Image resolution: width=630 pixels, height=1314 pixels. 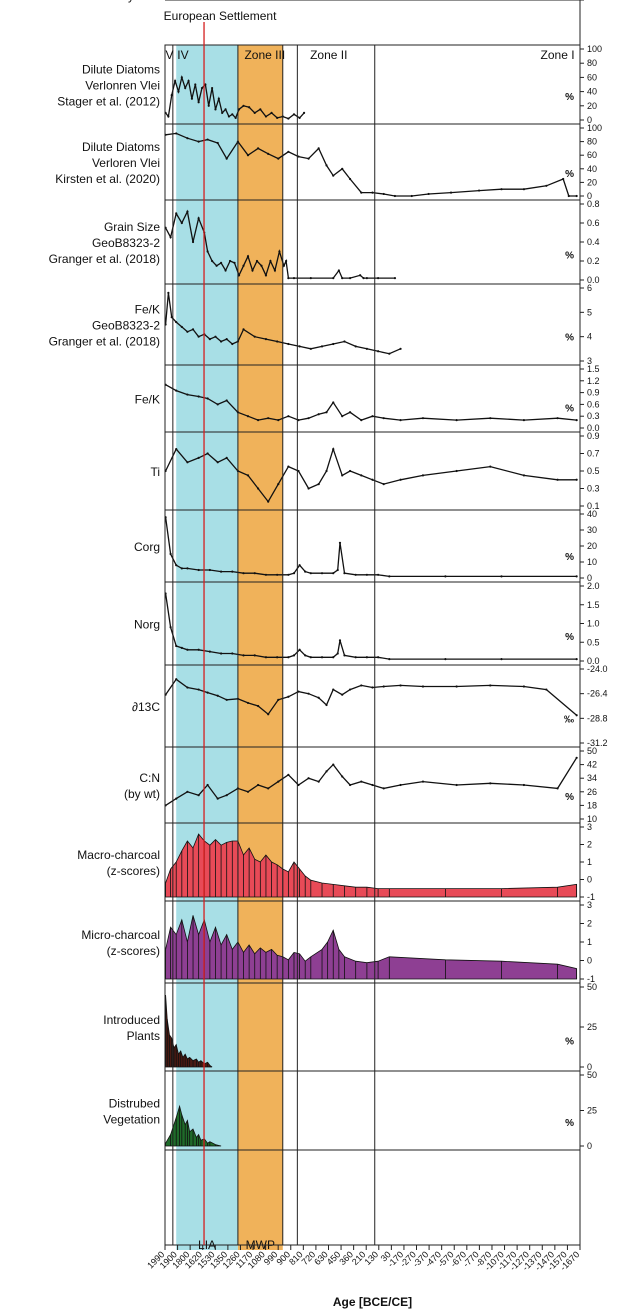 I want to click on y-tick-label: 50, so click(x=592, y=1075).